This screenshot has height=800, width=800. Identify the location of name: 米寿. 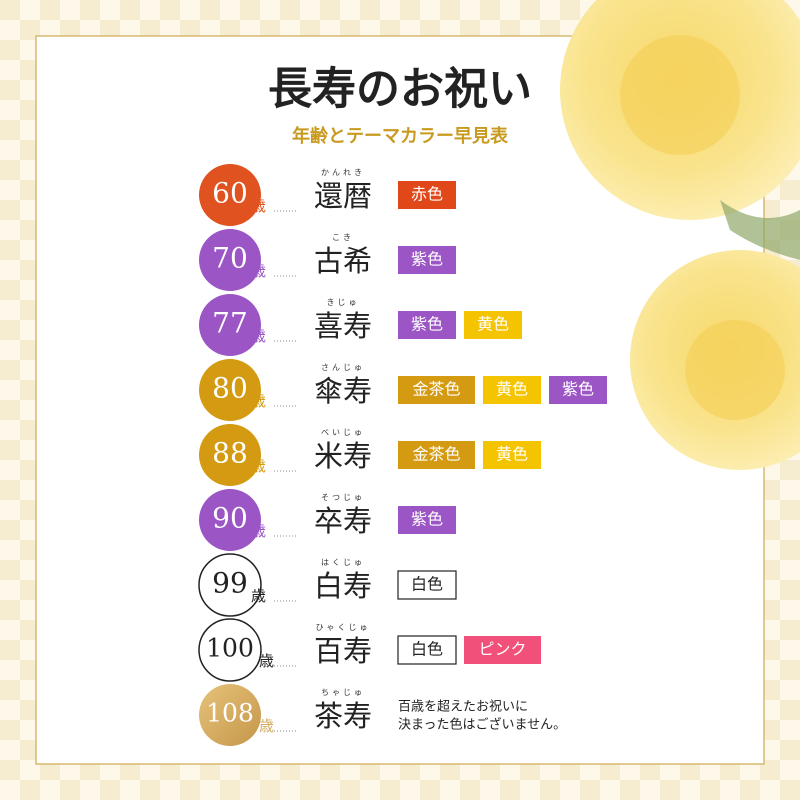
(343, 456).